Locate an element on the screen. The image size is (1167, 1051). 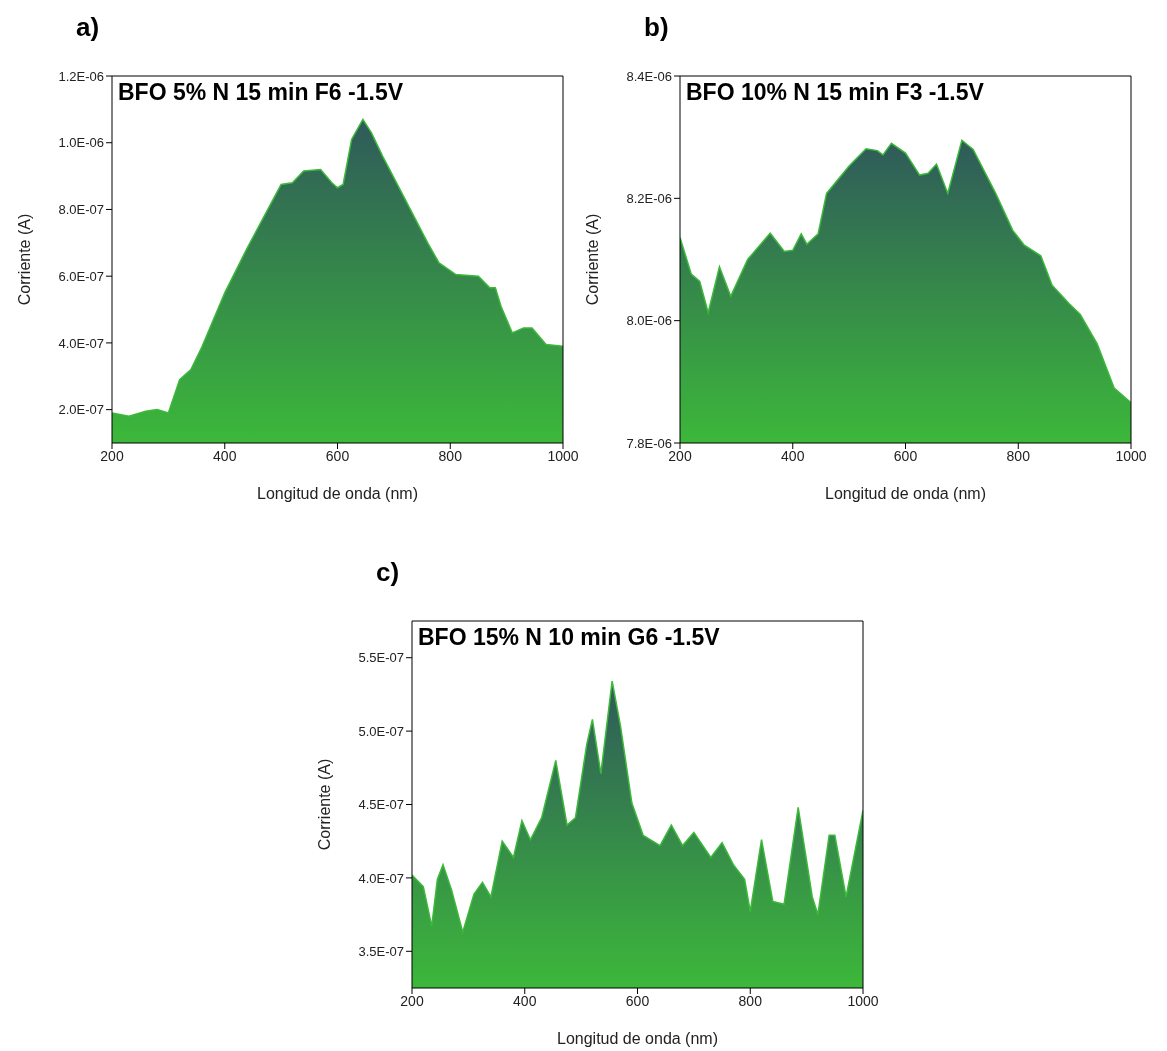
chart-title: BFO 5% N 15 min F6 -1.5V is located at coordinates (261, 92).